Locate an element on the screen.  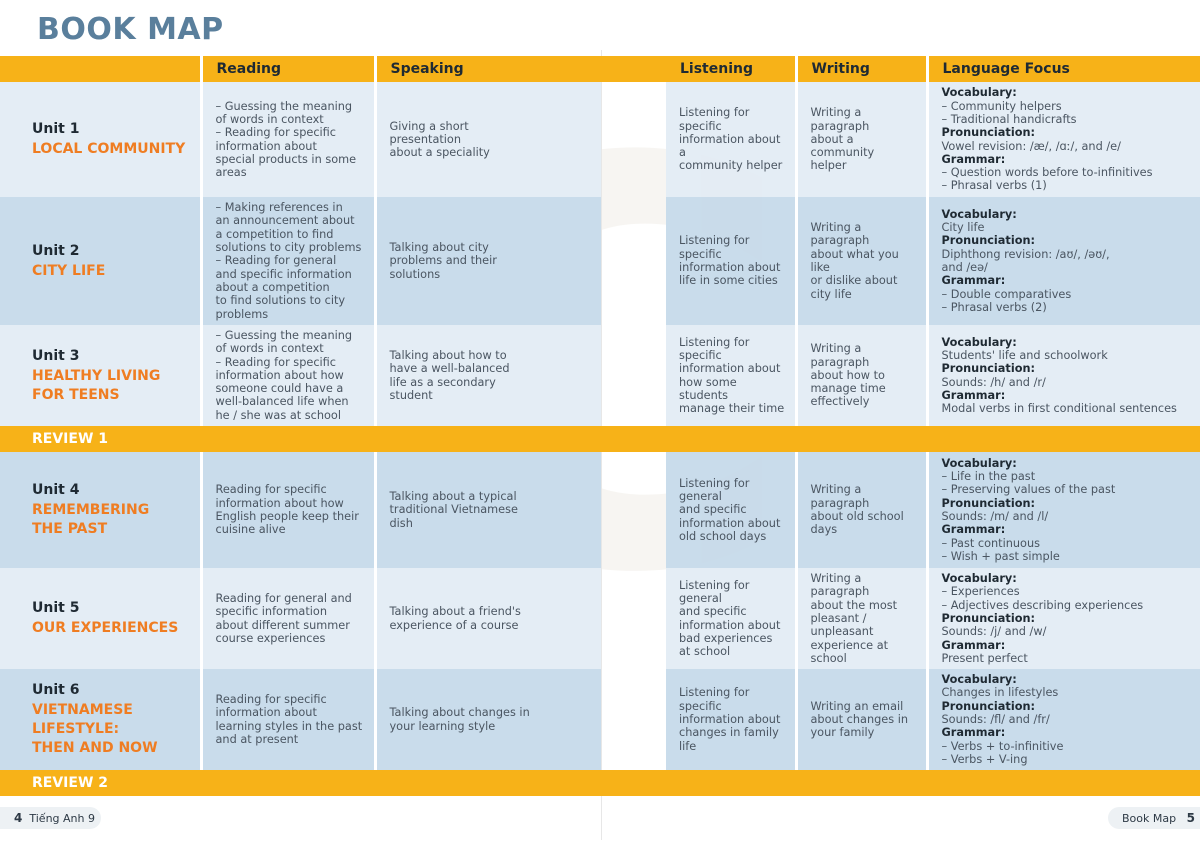
language-focus-item: – Phrasal verbs (1) is located at coordinates (994, 186).